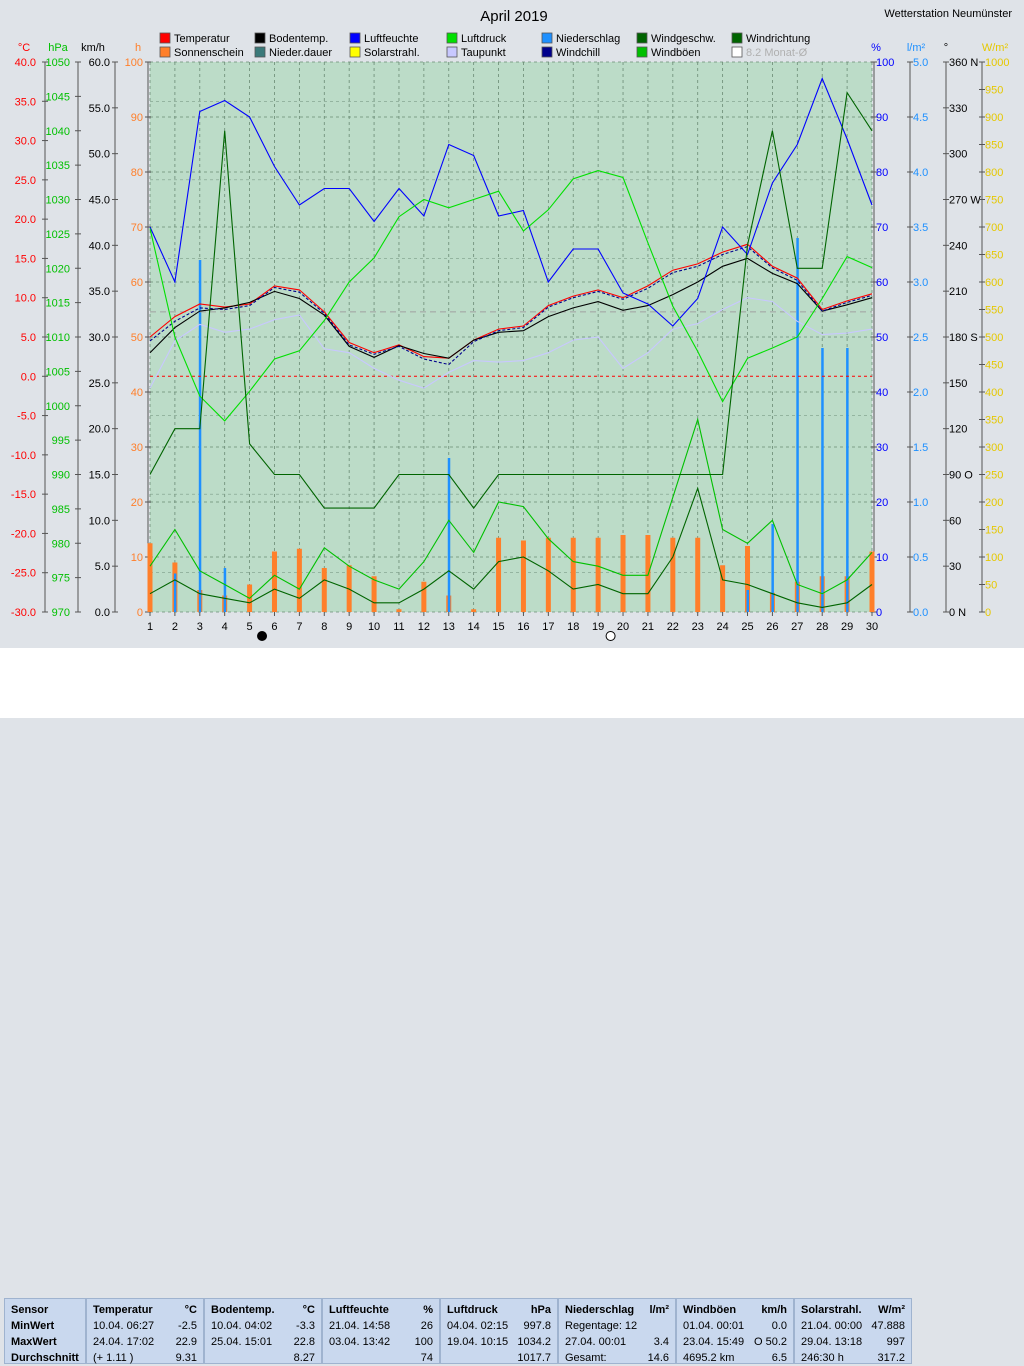 The height and width of the screenshot is (1366, 1024). Describe the element at coordinates (175, 627) in the screenshot. I see `x-tick-label: 2` at that location.